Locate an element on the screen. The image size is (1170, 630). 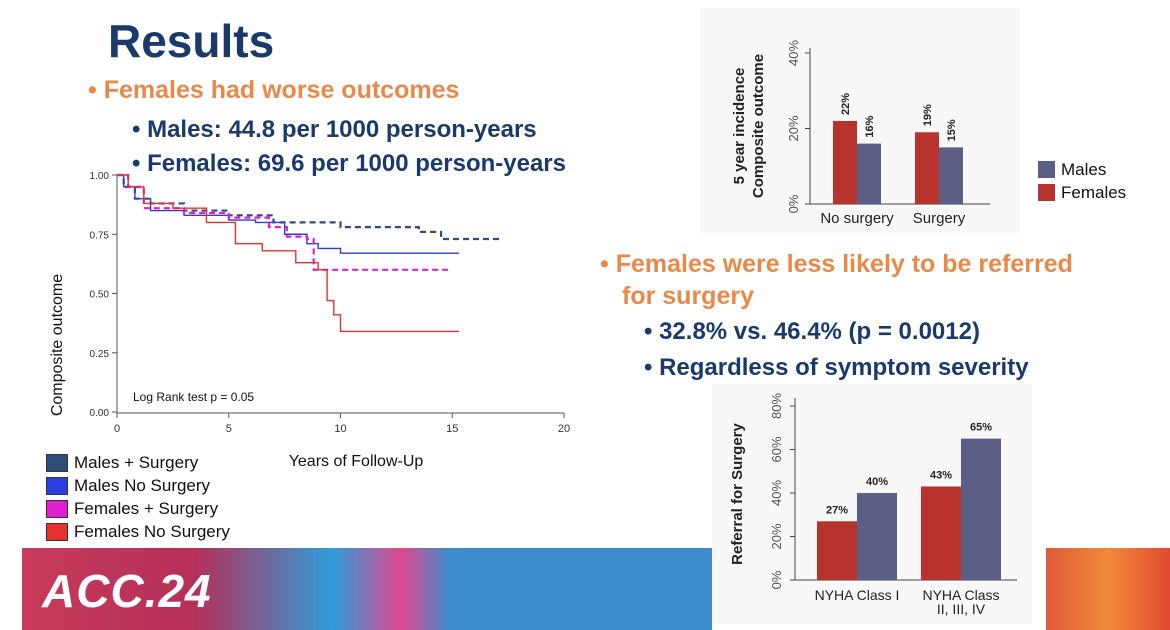
bullet-sub-males: • Males: 44.8 per 1000 person-years is located at coordinates (334, 130).